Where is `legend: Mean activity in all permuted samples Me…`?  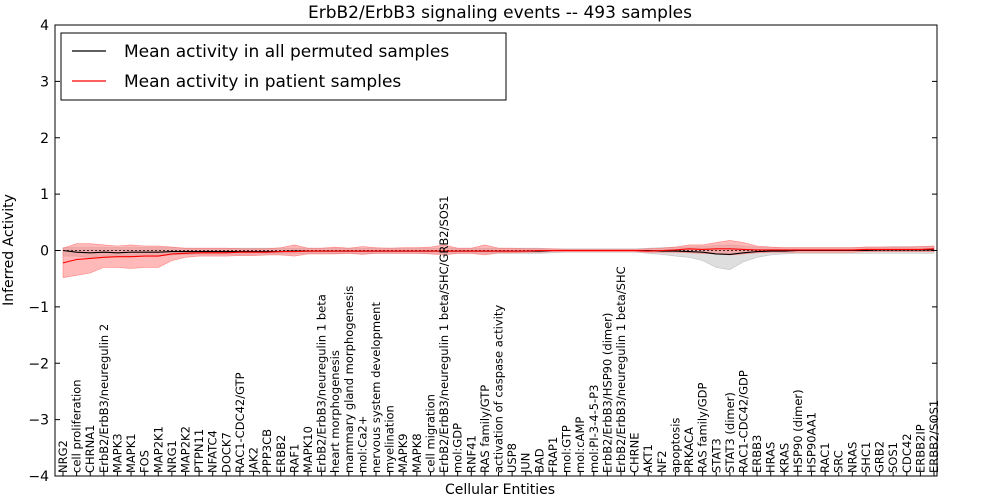 legend: Mean activity in all permuted samples Me… is located at coordinates (283, 66).